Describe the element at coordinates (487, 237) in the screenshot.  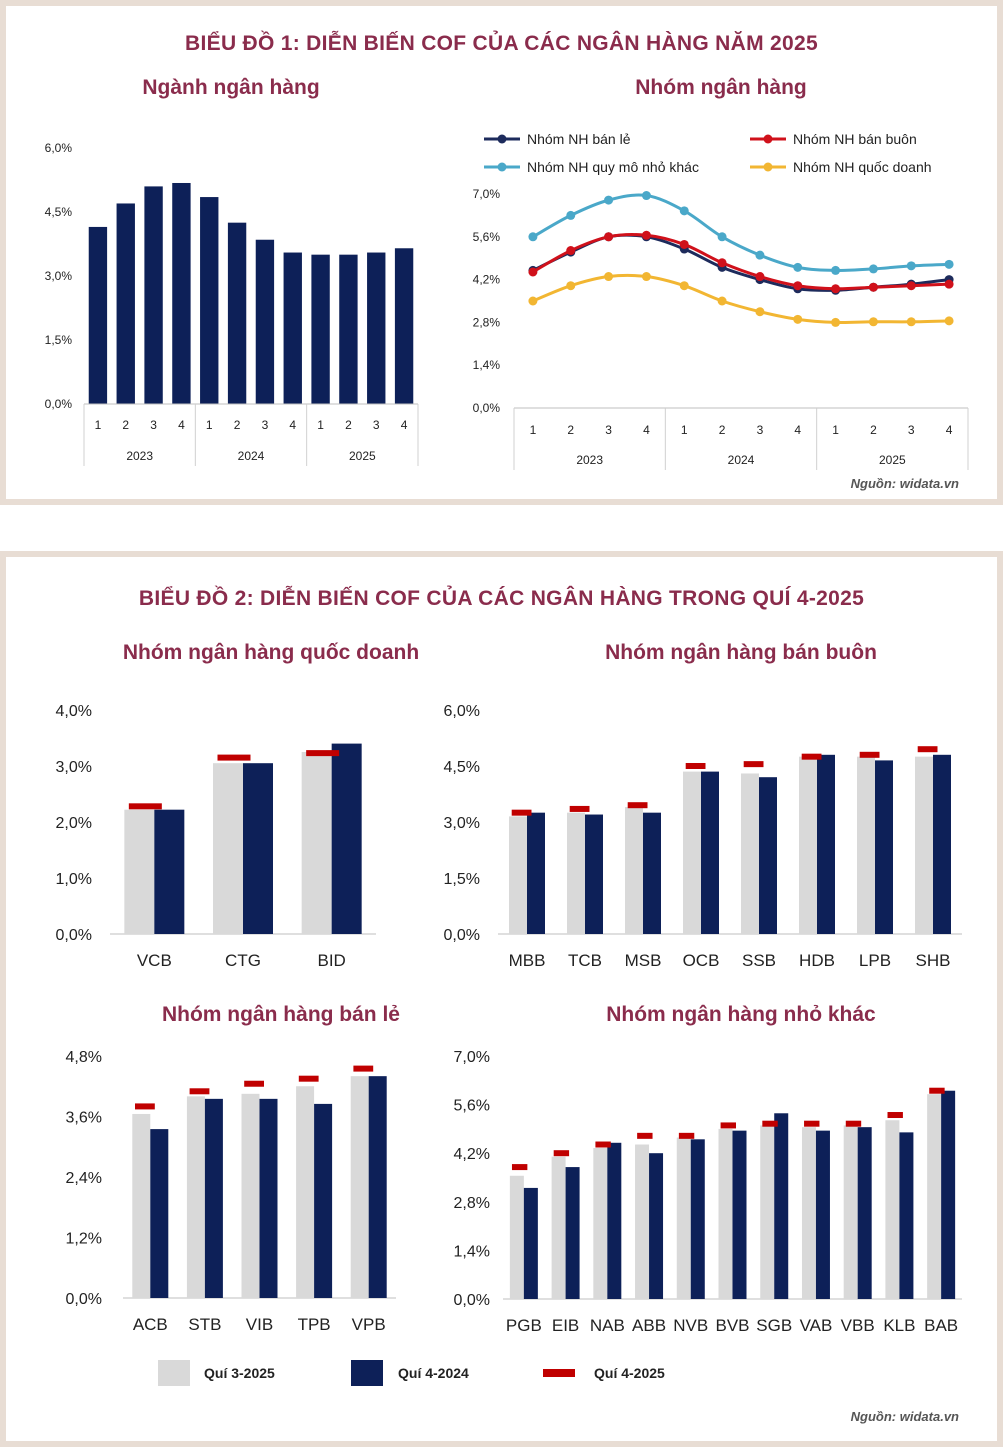
I see `y-tick-label: 5,6%` at that location.